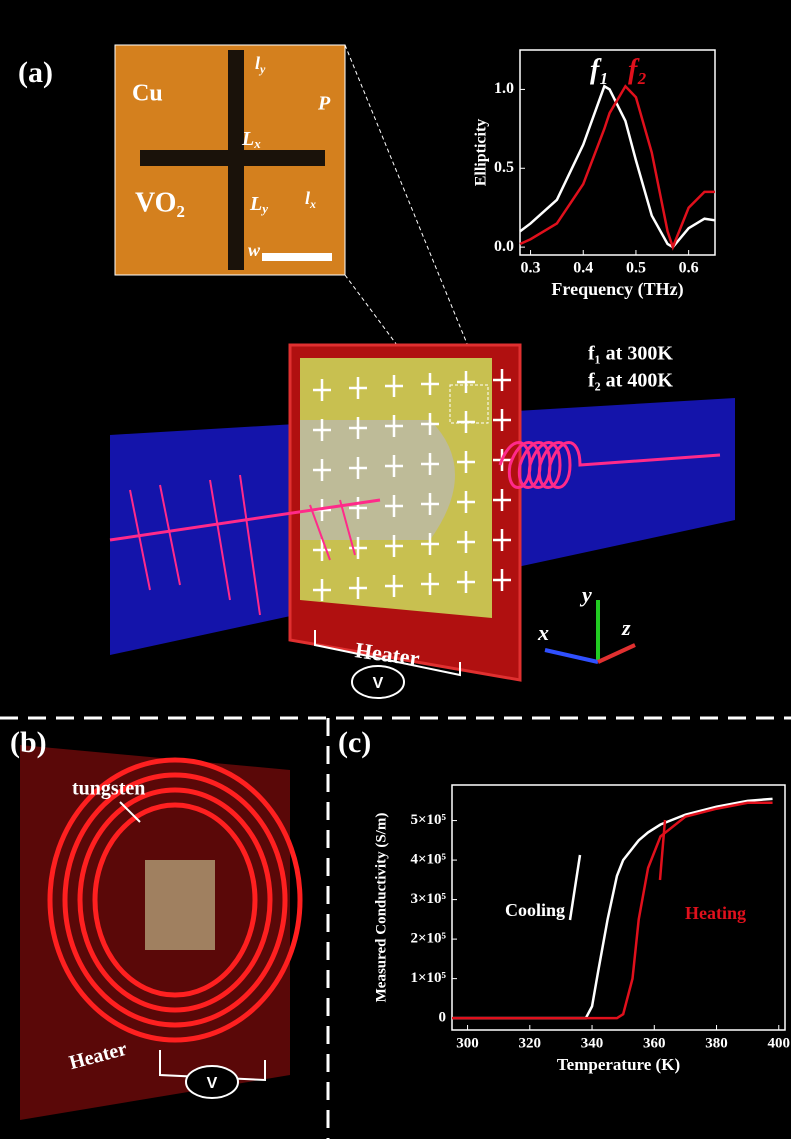 Image resolution: width=791 pixels, height=1139 pixels. I want to click on voltmeter-b, so click(212, 1082).